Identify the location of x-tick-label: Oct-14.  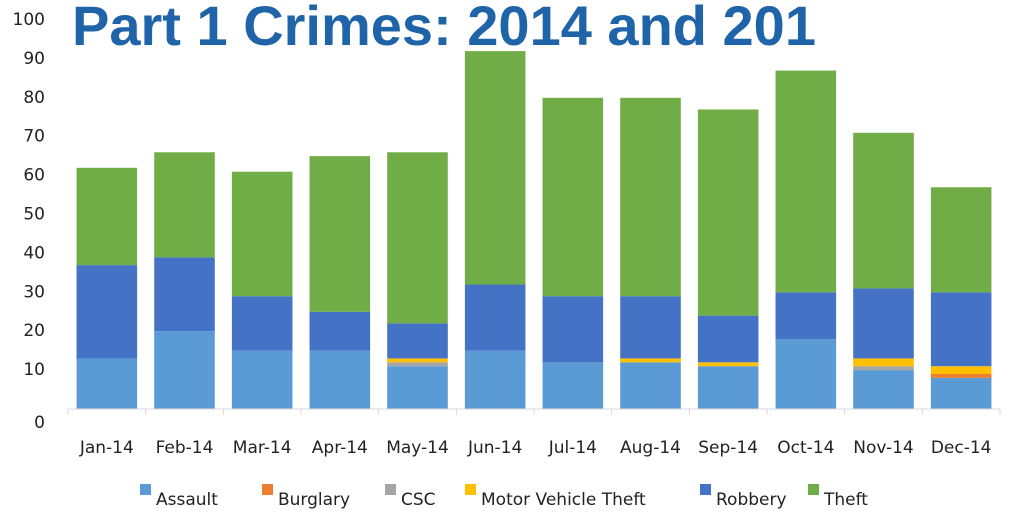
(805, 448).